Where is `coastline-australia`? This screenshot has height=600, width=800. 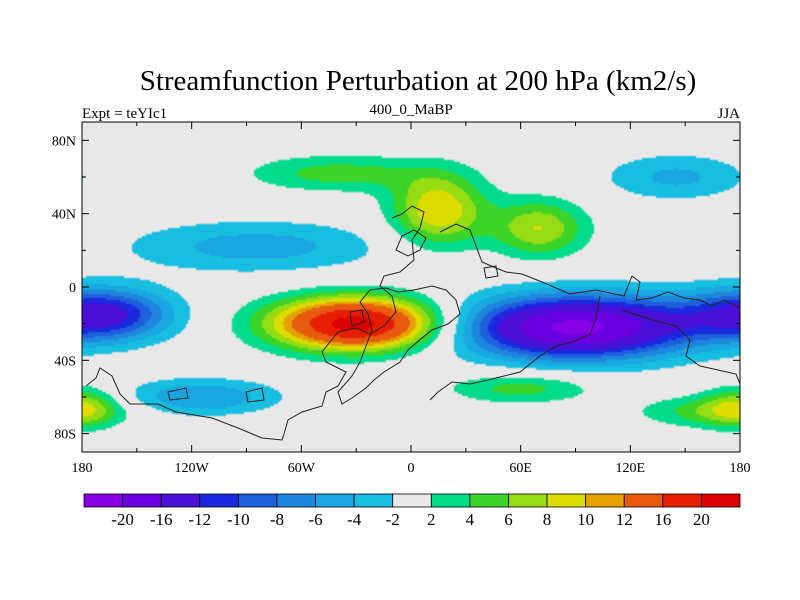
coastline-australia is located at coordinates (680, 347).